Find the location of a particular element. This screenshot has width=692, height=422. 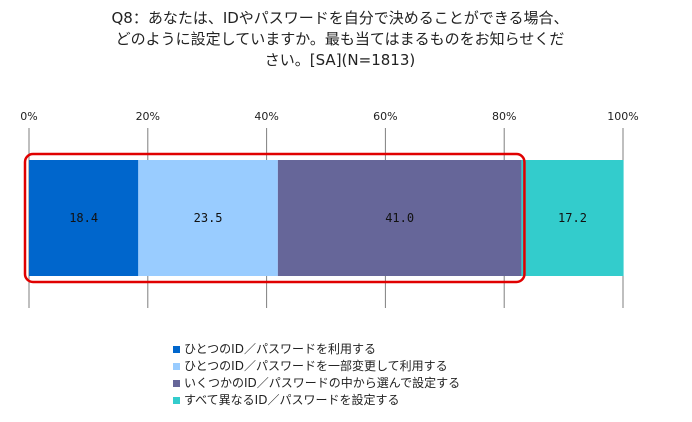

legend-label: ひとつのID／パスワードを利用する is located at coordinates (280, 349).